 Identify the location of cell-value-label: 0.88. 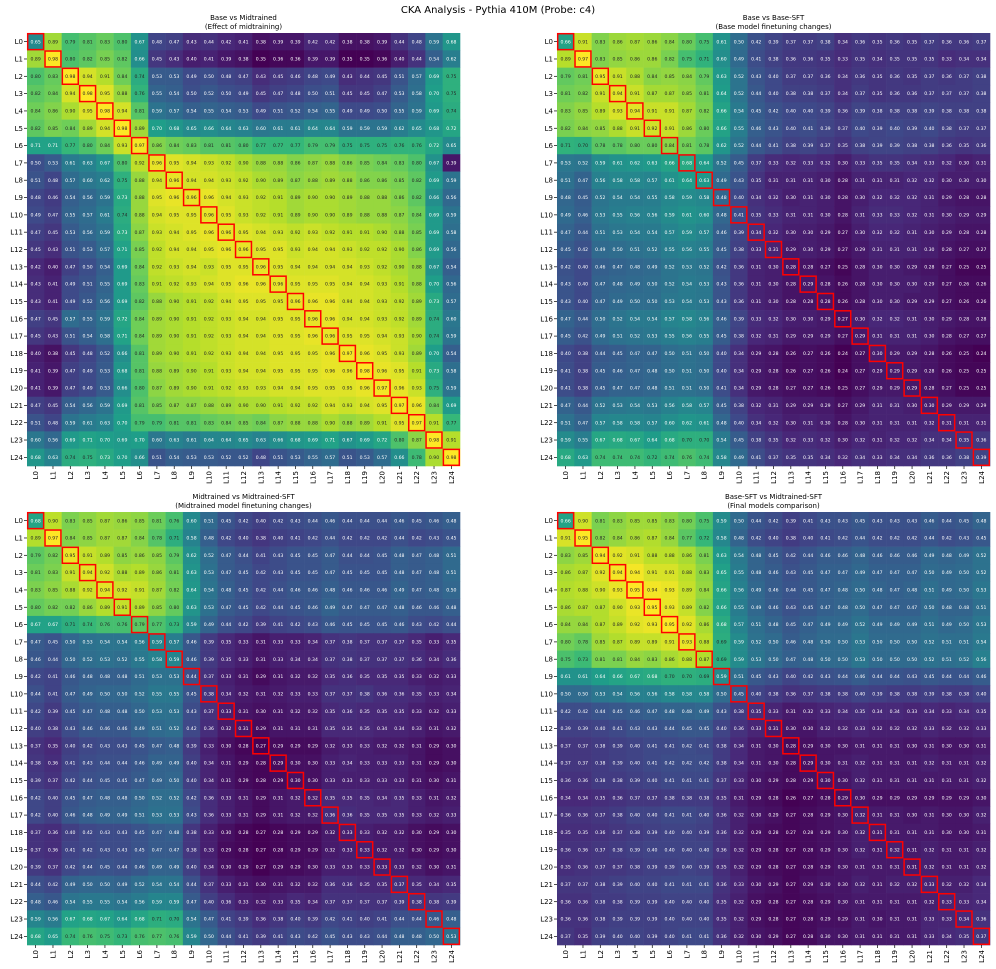
(417, 285).